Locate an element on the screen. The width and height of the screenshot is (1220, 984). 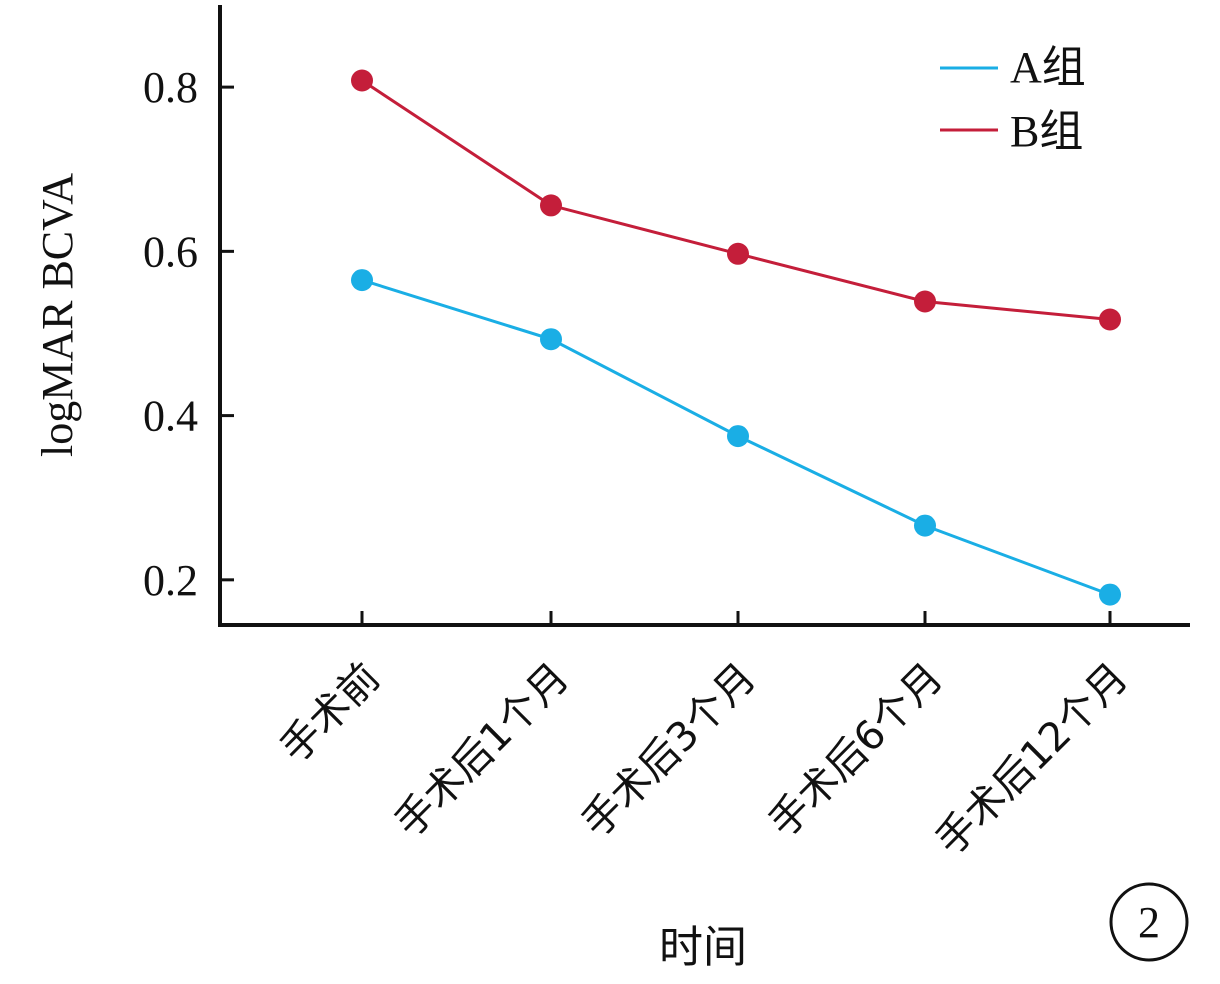
badge-number: 2 is located at coordinates (1149, 922).